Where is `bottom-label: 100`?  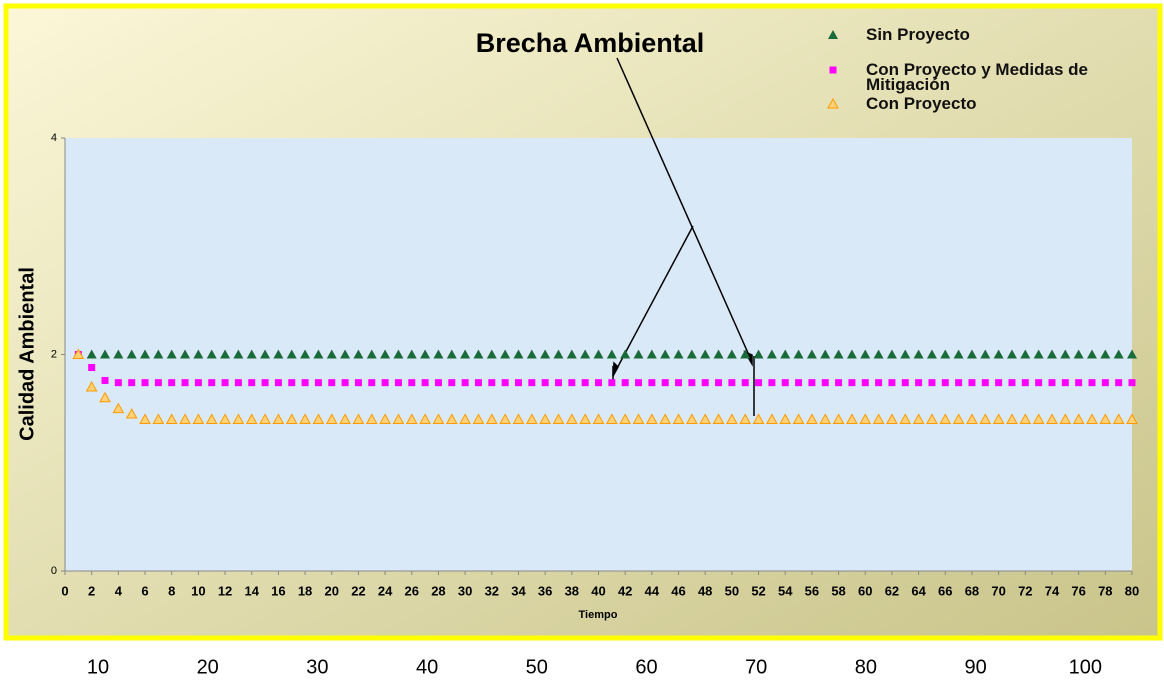
bottom-label: 100 is located at coordinates (1085, 667).